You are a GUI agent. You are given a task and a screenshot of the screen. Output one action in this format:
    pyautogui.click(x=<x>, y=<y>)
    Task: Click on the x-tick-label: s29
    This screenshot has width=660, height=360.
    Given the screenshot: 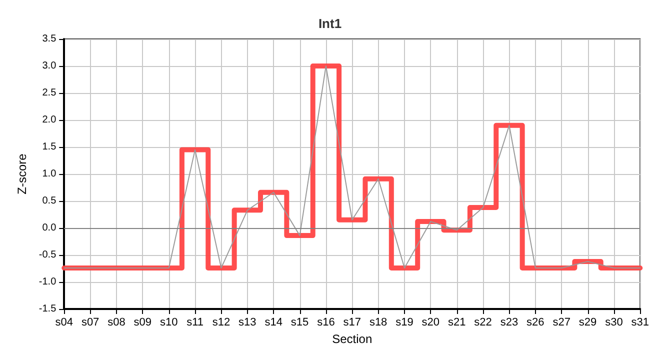 What is the action you would take?
    pyautogui.click(x=587, y=322)
    